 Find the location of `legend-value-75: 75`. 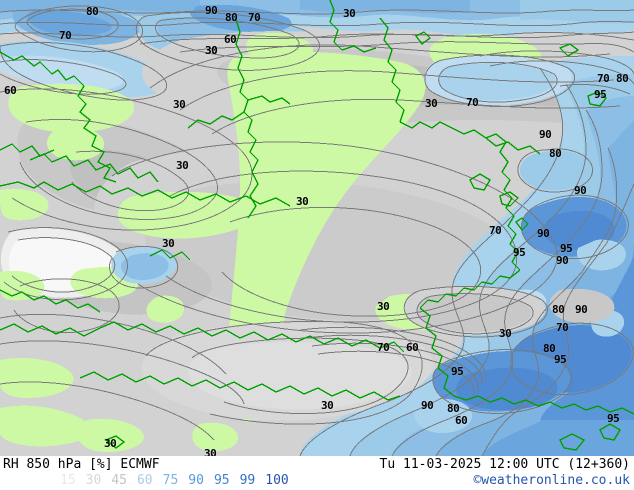

legend-value-75: 75 is located at coordinates (170, 480).